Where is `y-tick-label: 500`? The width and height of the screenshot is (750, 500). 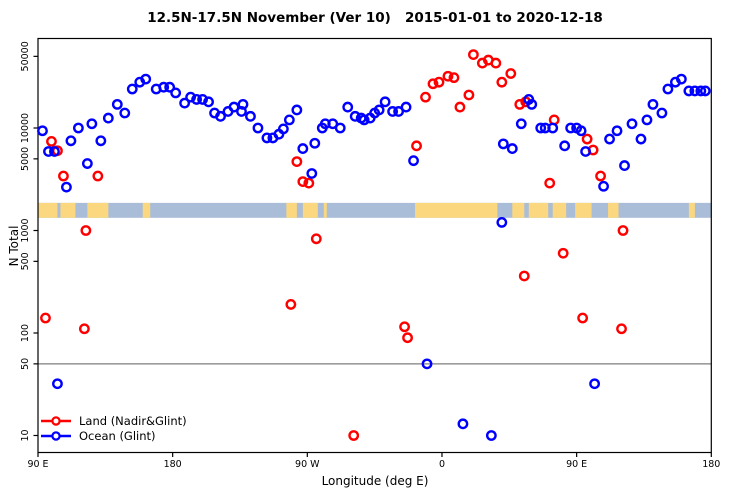 y-tick-label: 500 is located at coordinates (25, 261).